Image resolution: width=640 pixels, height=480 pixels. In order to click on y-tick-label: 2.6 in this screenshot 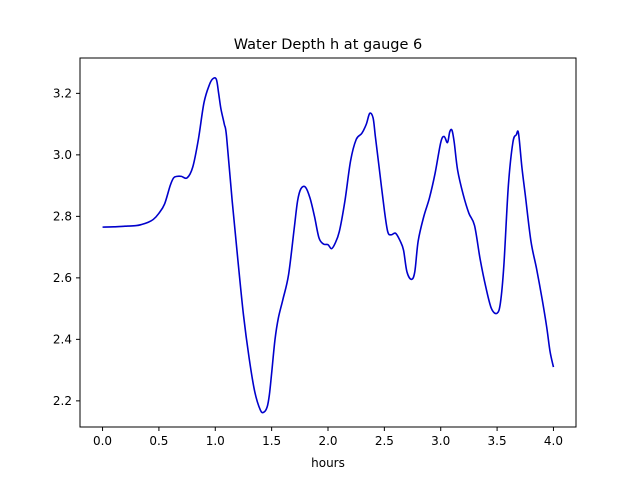, I will do `click(62, 278)`.